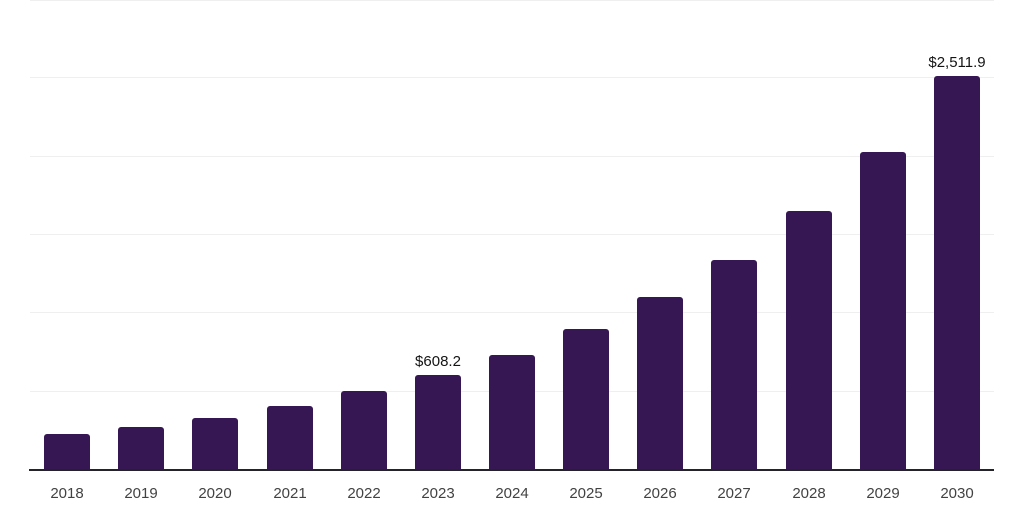  I want to click on bar-value-label-2023: $608.2, so click(438, 361).